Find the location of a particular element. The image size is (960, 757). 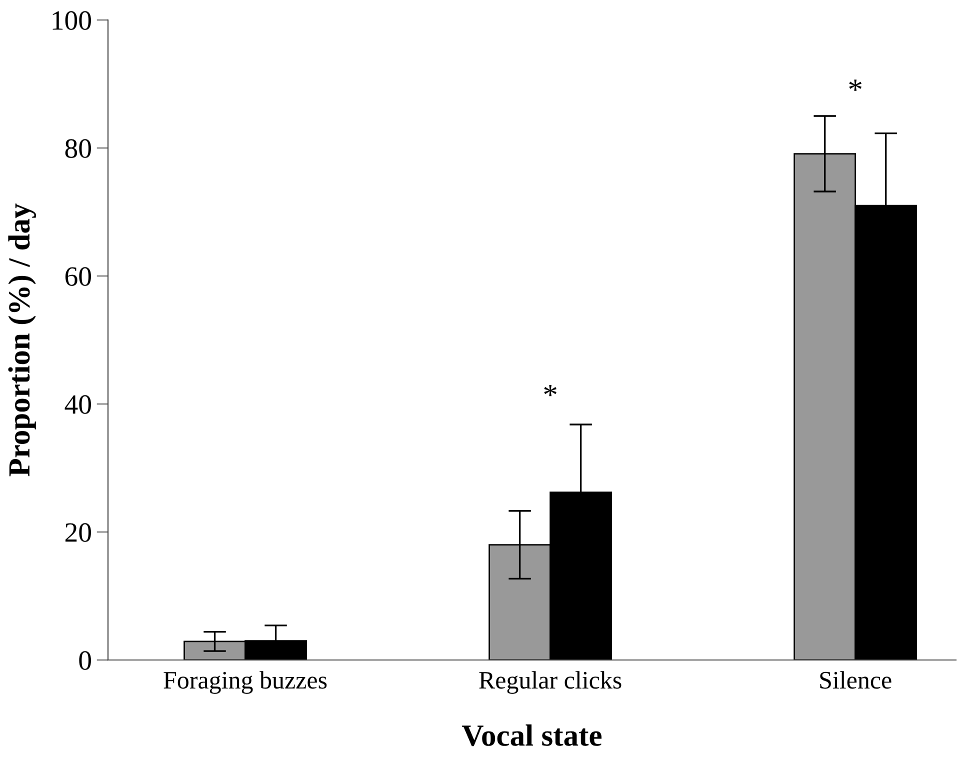

y-tick-label: 100 is located at coordinates (71, 20).